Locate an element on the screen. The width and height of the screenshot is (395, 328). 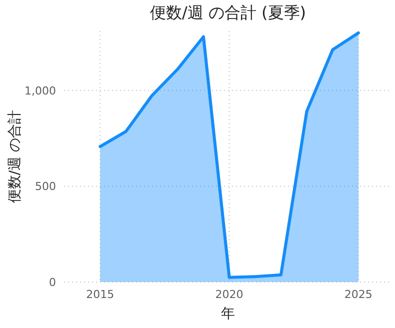
y-tick-label: 500 is located at coordinates (45, 187).